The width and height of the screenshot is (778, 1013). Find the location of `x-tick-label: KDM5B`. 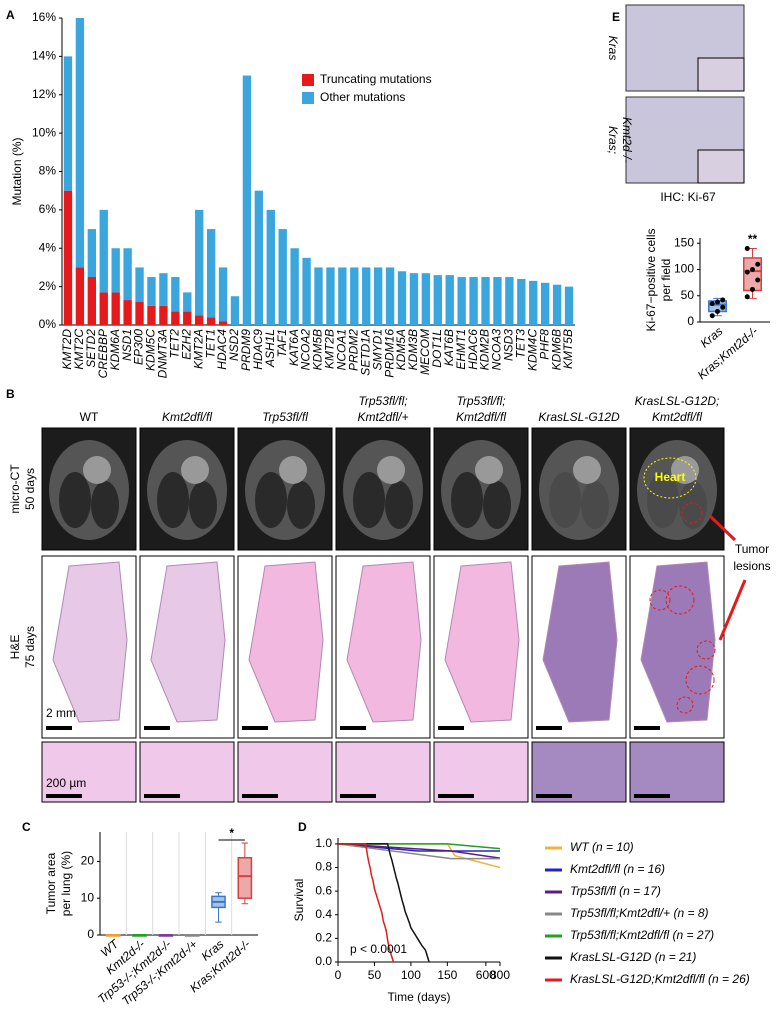

x-tick-label: KDM5B is located at coordinates (318, 349).